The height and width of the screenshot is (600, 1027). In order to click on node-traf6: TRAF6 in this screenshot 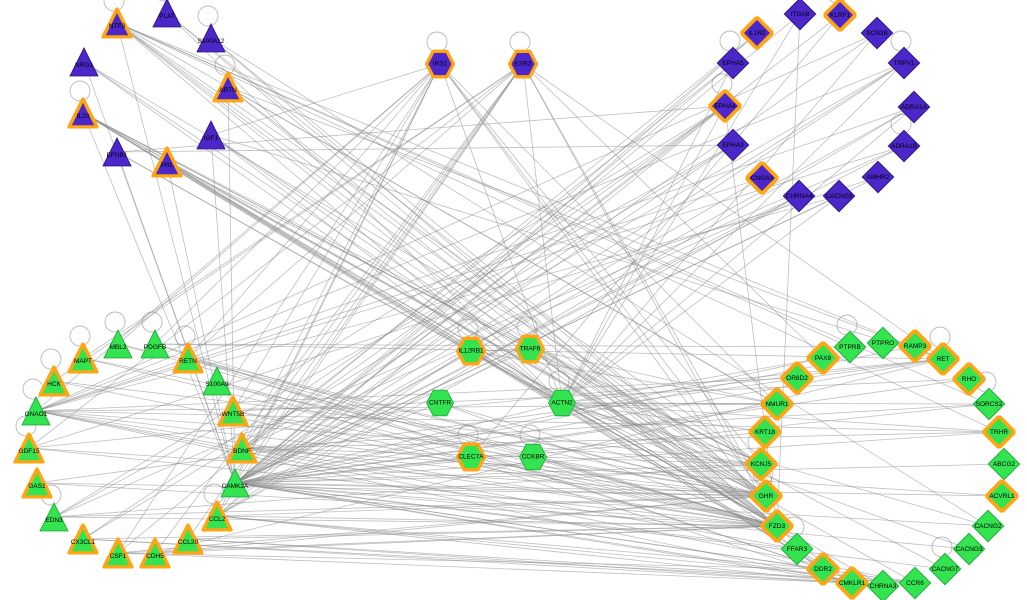, I will do `click(530, 349)`.